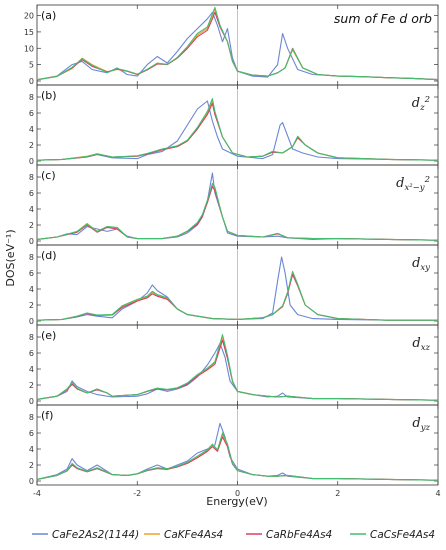 The width and height of the screenshot is (446, 550). What do you see at coordinates (31, 305) in the screenshot?
I see `panel-4-ytick-label: 2` at bounding box center [31, 305].